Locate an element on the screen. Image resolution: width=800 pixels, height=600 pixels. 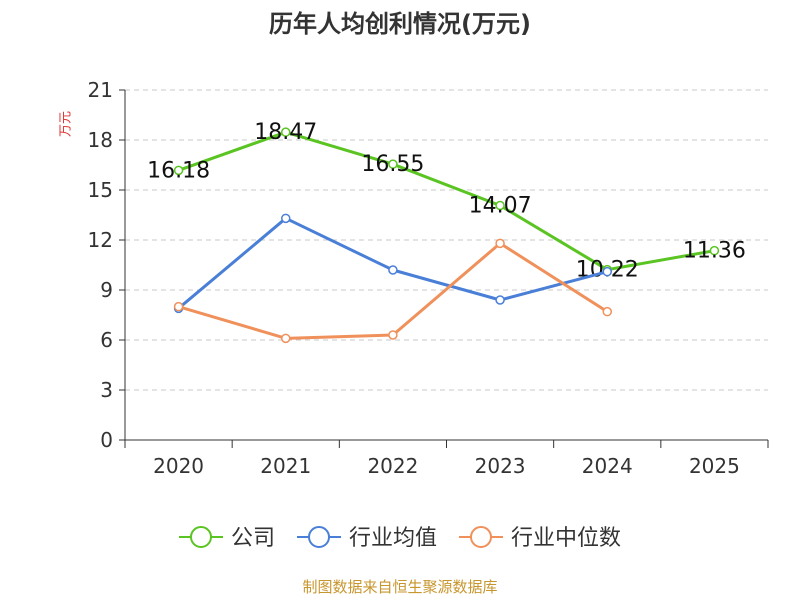
data-label: 11.36 is located at coordinates (714, 251).